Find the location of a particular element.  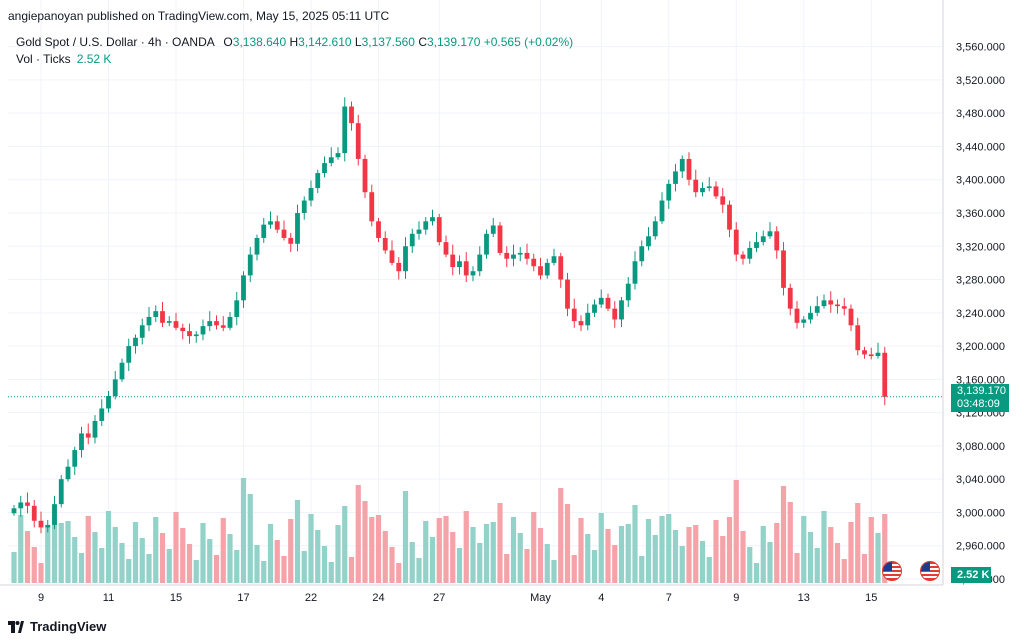

low-value: 3,137.560 is located at coordinates (388, 42).